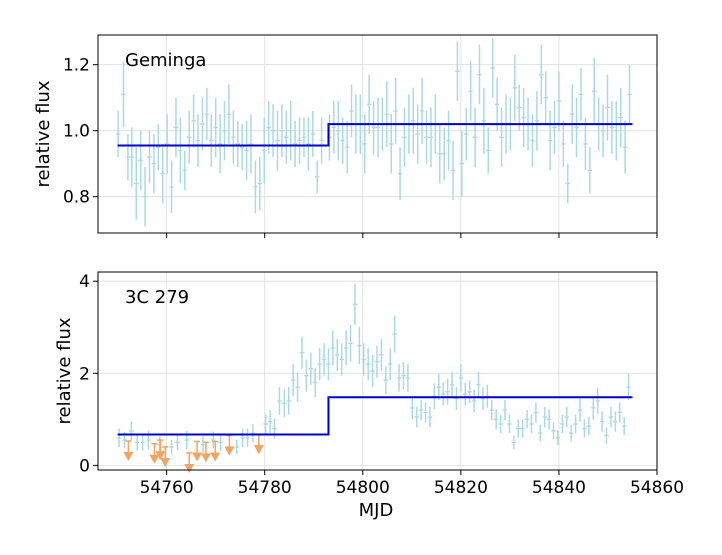 The image size is (722, 555). I want to click on step-model-line, so click(375, 135).